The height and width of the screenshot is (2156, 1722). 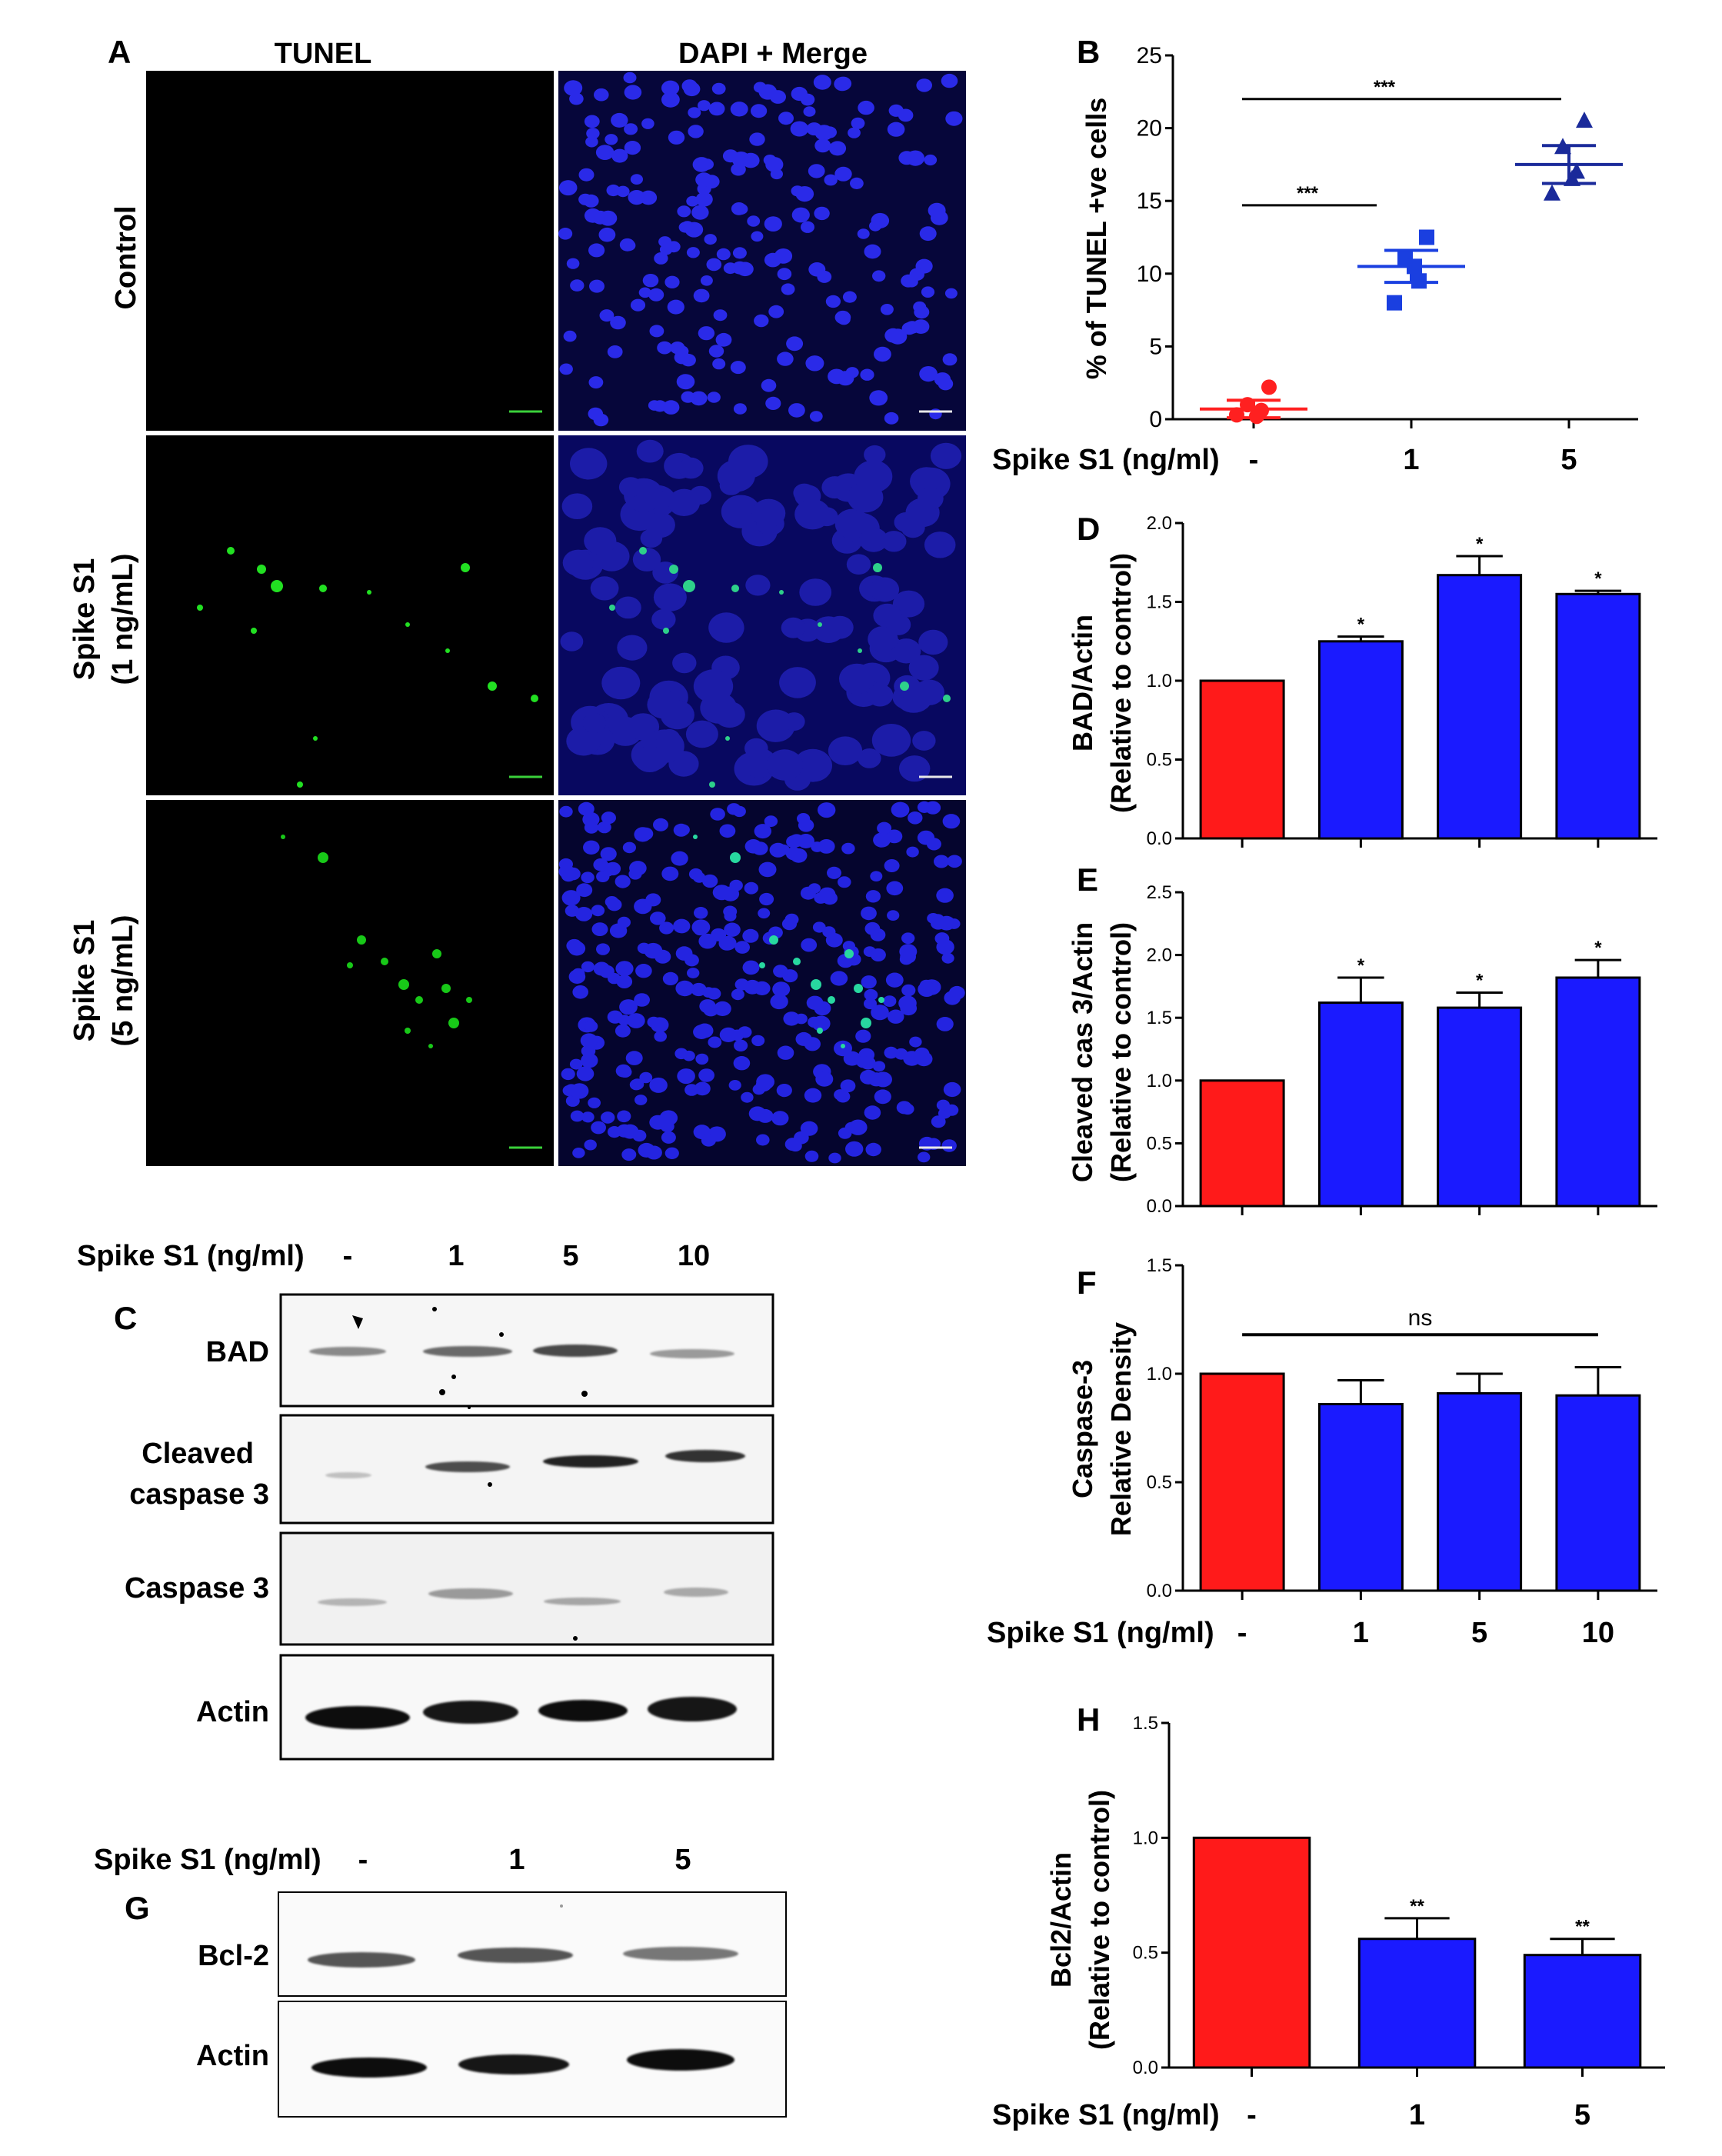 I want to click on y-tick-label: 0.0, so click(x=1159, y=1591).